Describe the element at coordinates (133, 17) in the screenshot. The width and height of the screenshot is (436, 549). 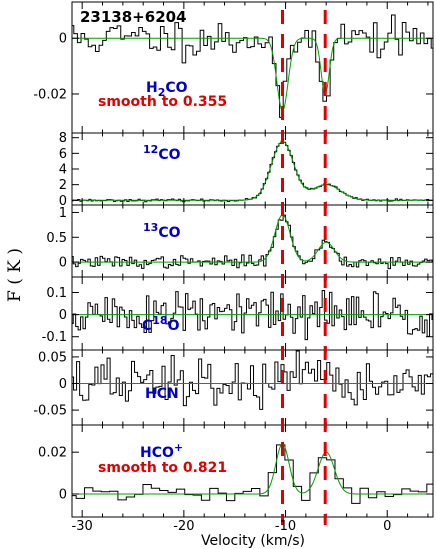
I see `chart-title: 23138+6204` at that location.